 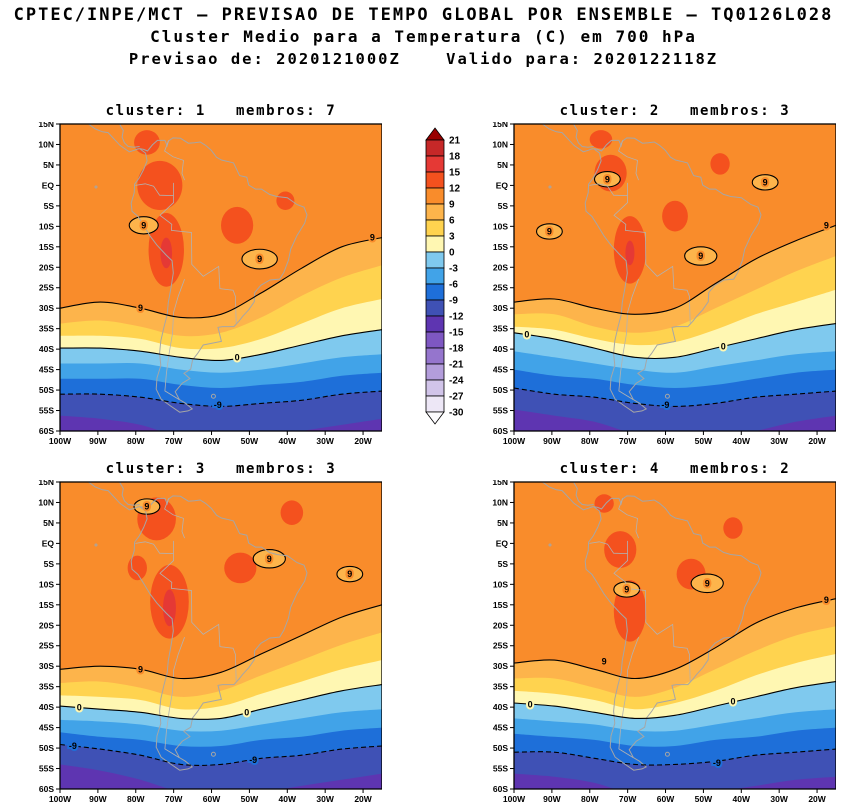 I want to click on svg-text: 12, so click(x=455, y=189).